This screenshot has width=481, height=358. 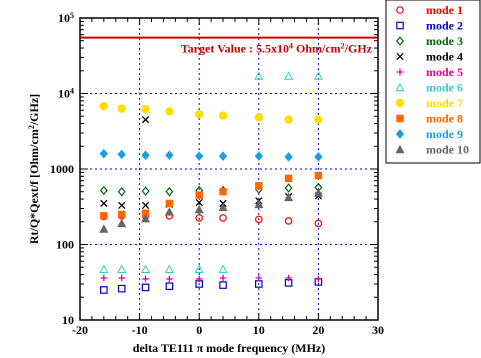 I want to click on x-tick-label: -10, so click(x=140, y=330).